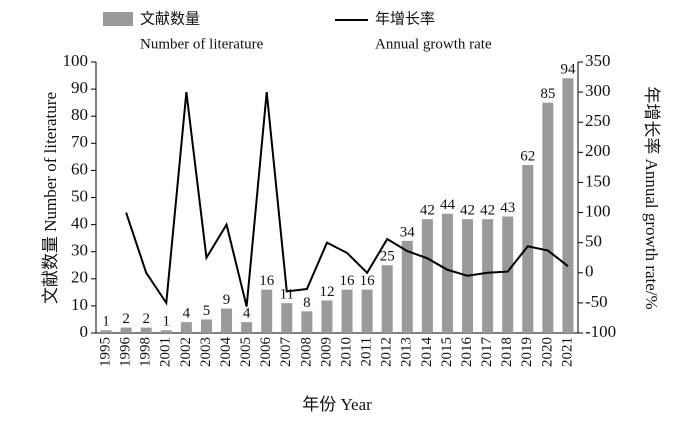  I want to click on y2-tick-label: 0, so click(589, 271).